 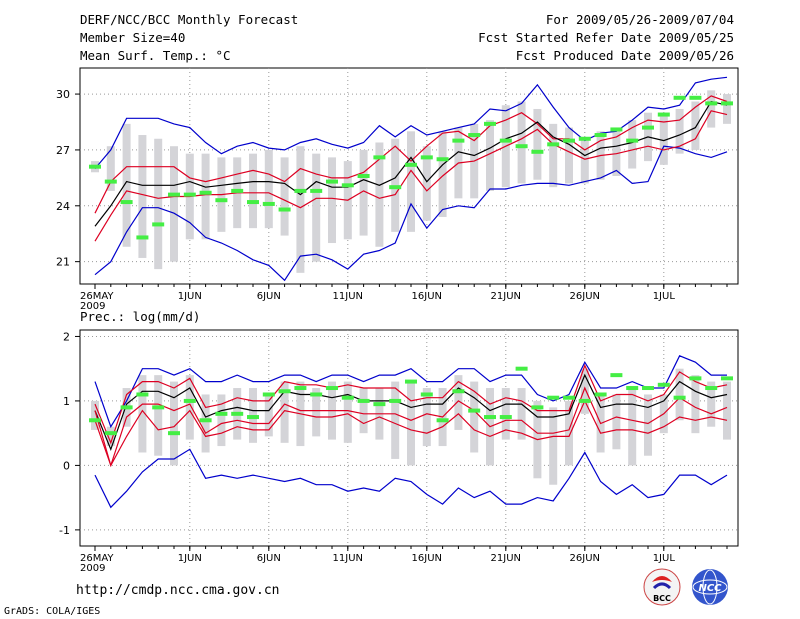 What do you see at coordinates (411, 412) in the screenshot?
I see `precipitation-series-mean` at bounding box center [411, 412].